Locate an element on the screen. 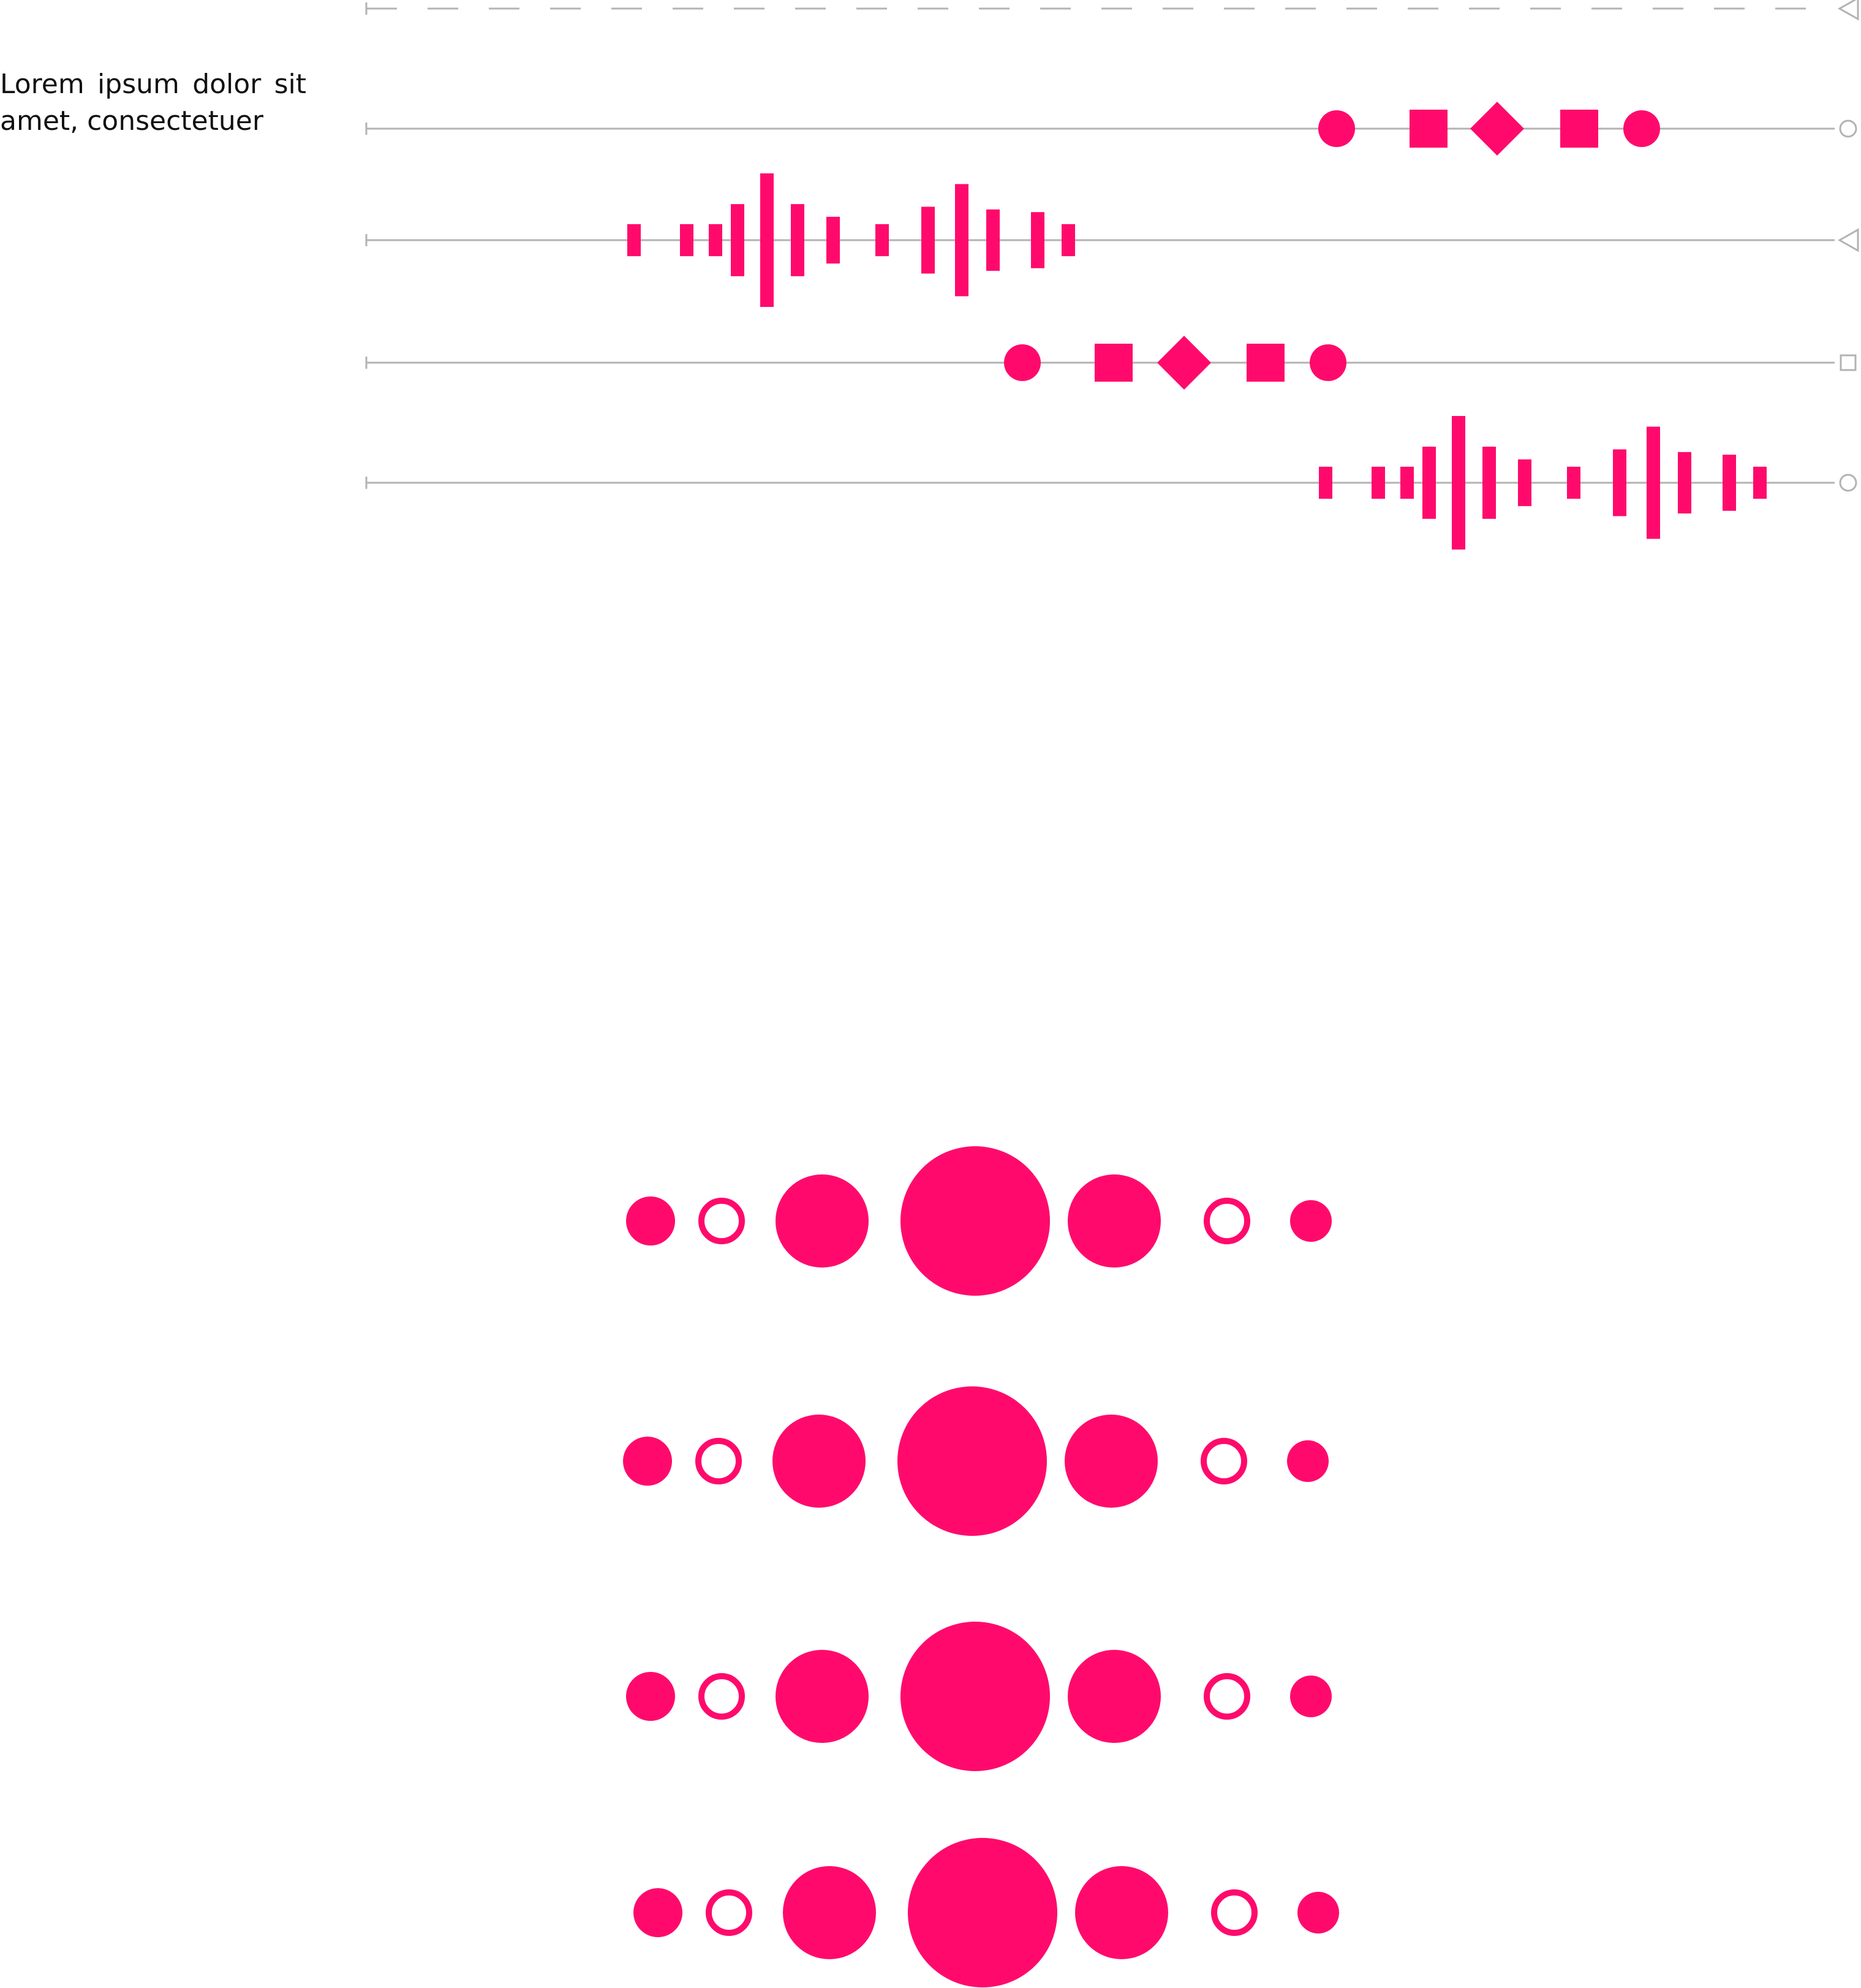 This screenshot has height=1988, width=1861. caption-line-2: amet, consectetuer is located at coordinates (131, 121).